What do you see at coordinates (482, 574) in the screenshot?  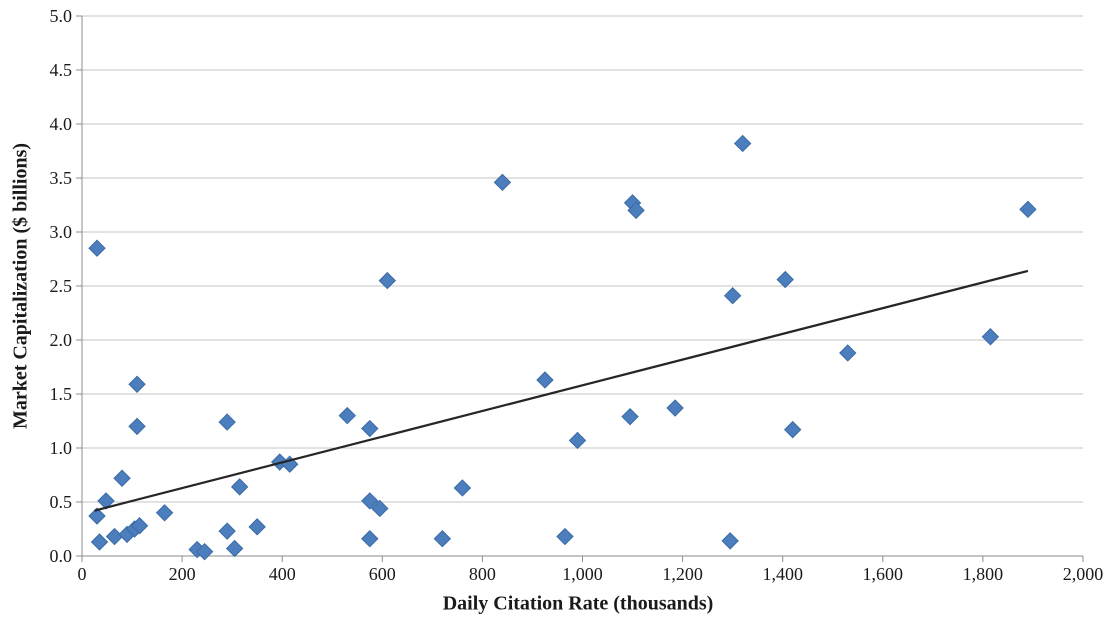 I see `x-tick-label: 800` at bounding box center [482, 574].